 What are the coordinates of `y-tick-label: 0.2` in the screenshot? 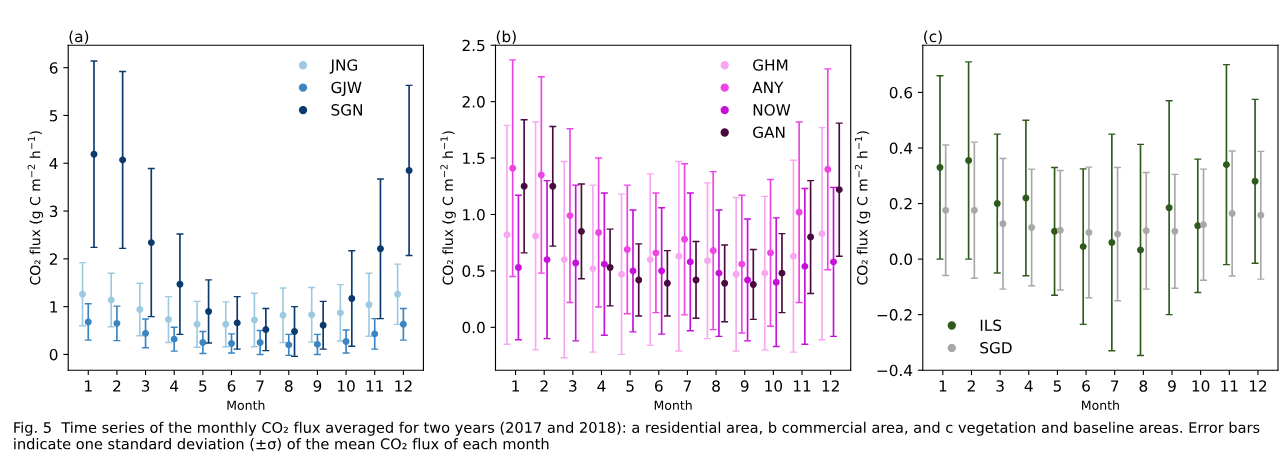 It's located at (900, 204).